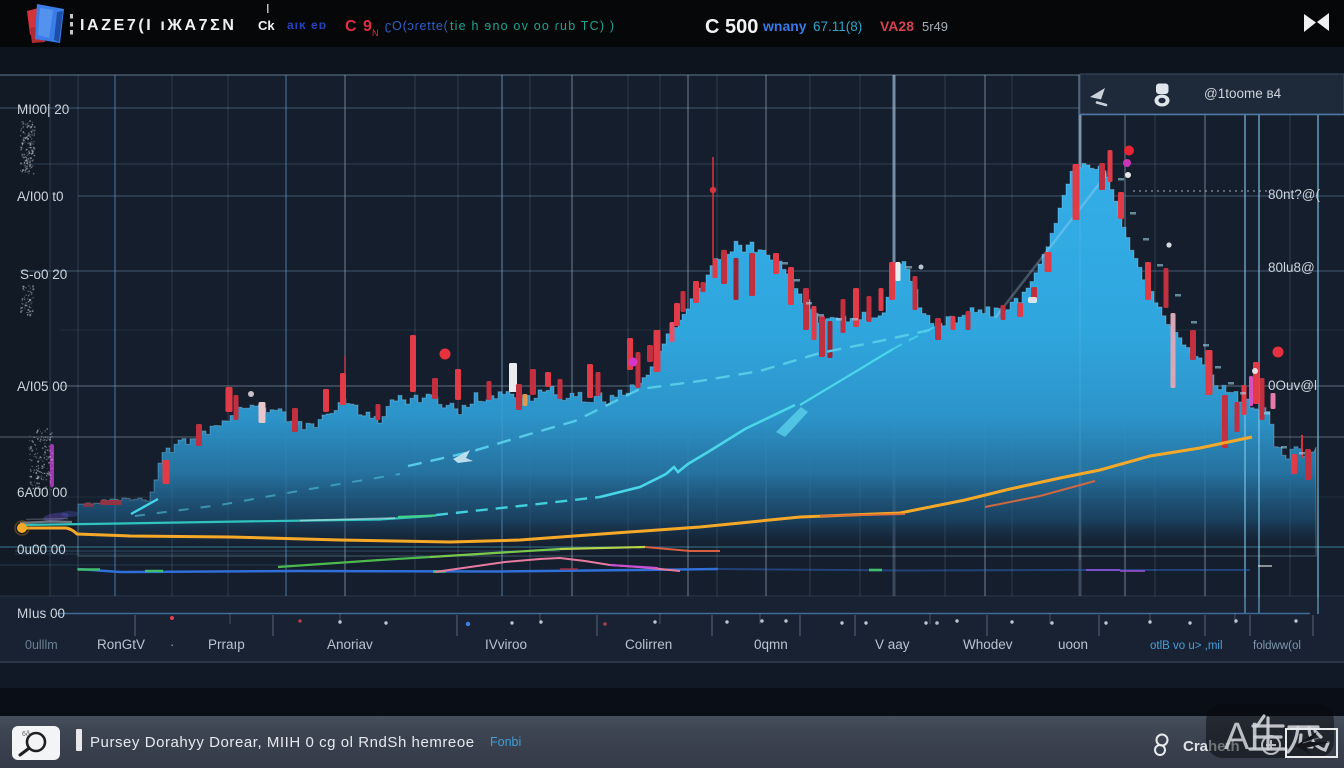  I want to click on svg-text: 6ð, so click(26, 734).